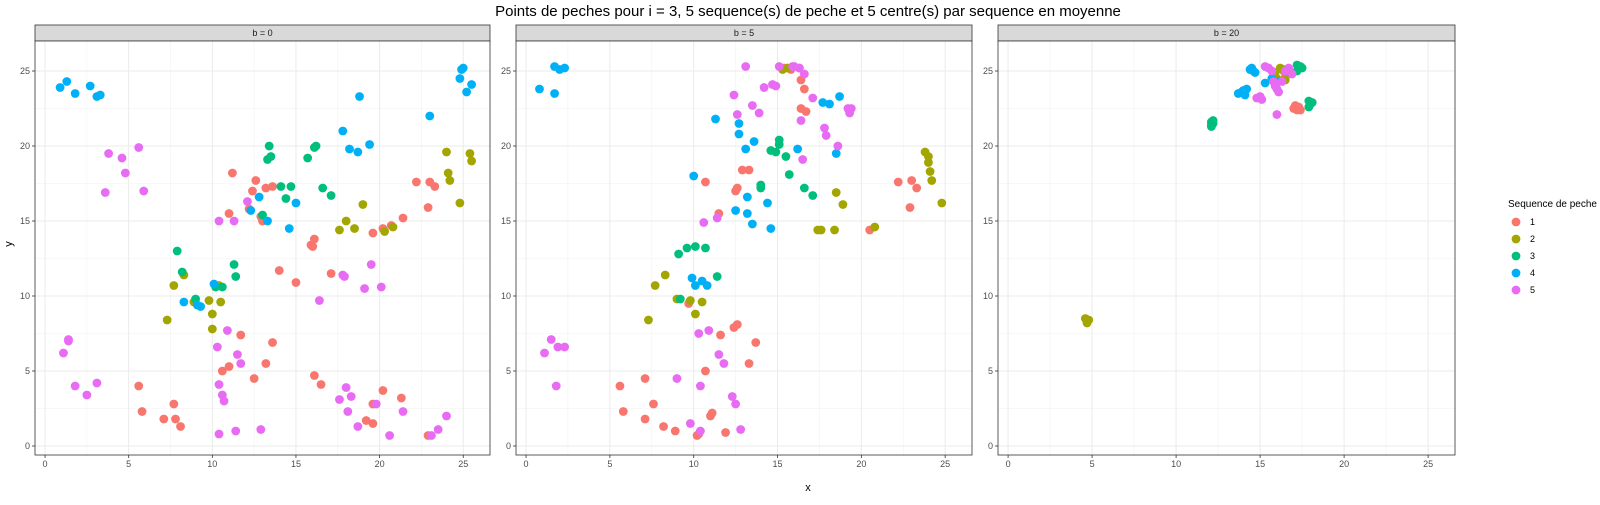 The width and height of the screenshot is (1600, 505). Describe the element at coordinates (808, 488) in the screenshot. I see `x-axis-title: x` at that location.